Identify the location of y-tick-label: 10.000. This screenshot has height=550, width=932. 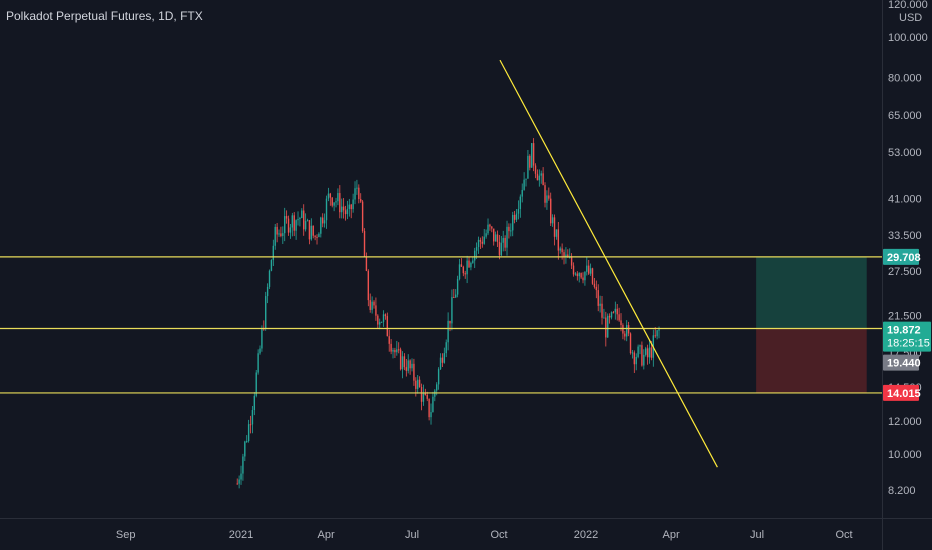
(905, 455).